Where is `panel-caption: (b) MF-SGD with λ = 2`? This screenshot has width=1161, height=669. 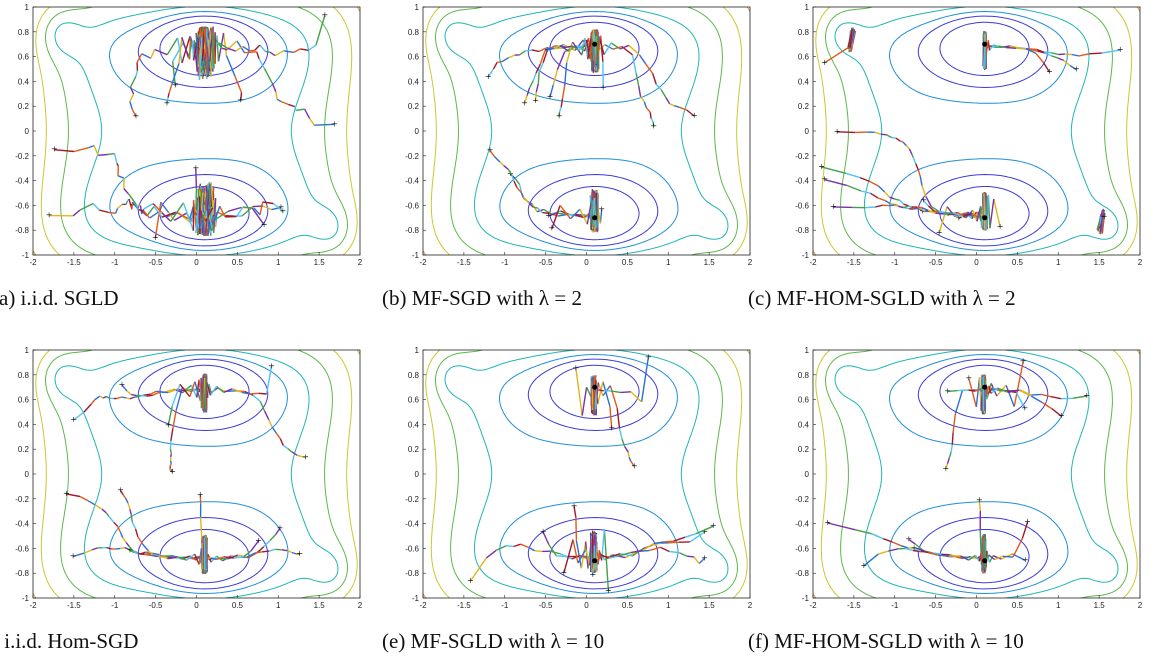 panel-caption: (b) MF-SGD with λ = 2 is located at coordinates (569, 298).